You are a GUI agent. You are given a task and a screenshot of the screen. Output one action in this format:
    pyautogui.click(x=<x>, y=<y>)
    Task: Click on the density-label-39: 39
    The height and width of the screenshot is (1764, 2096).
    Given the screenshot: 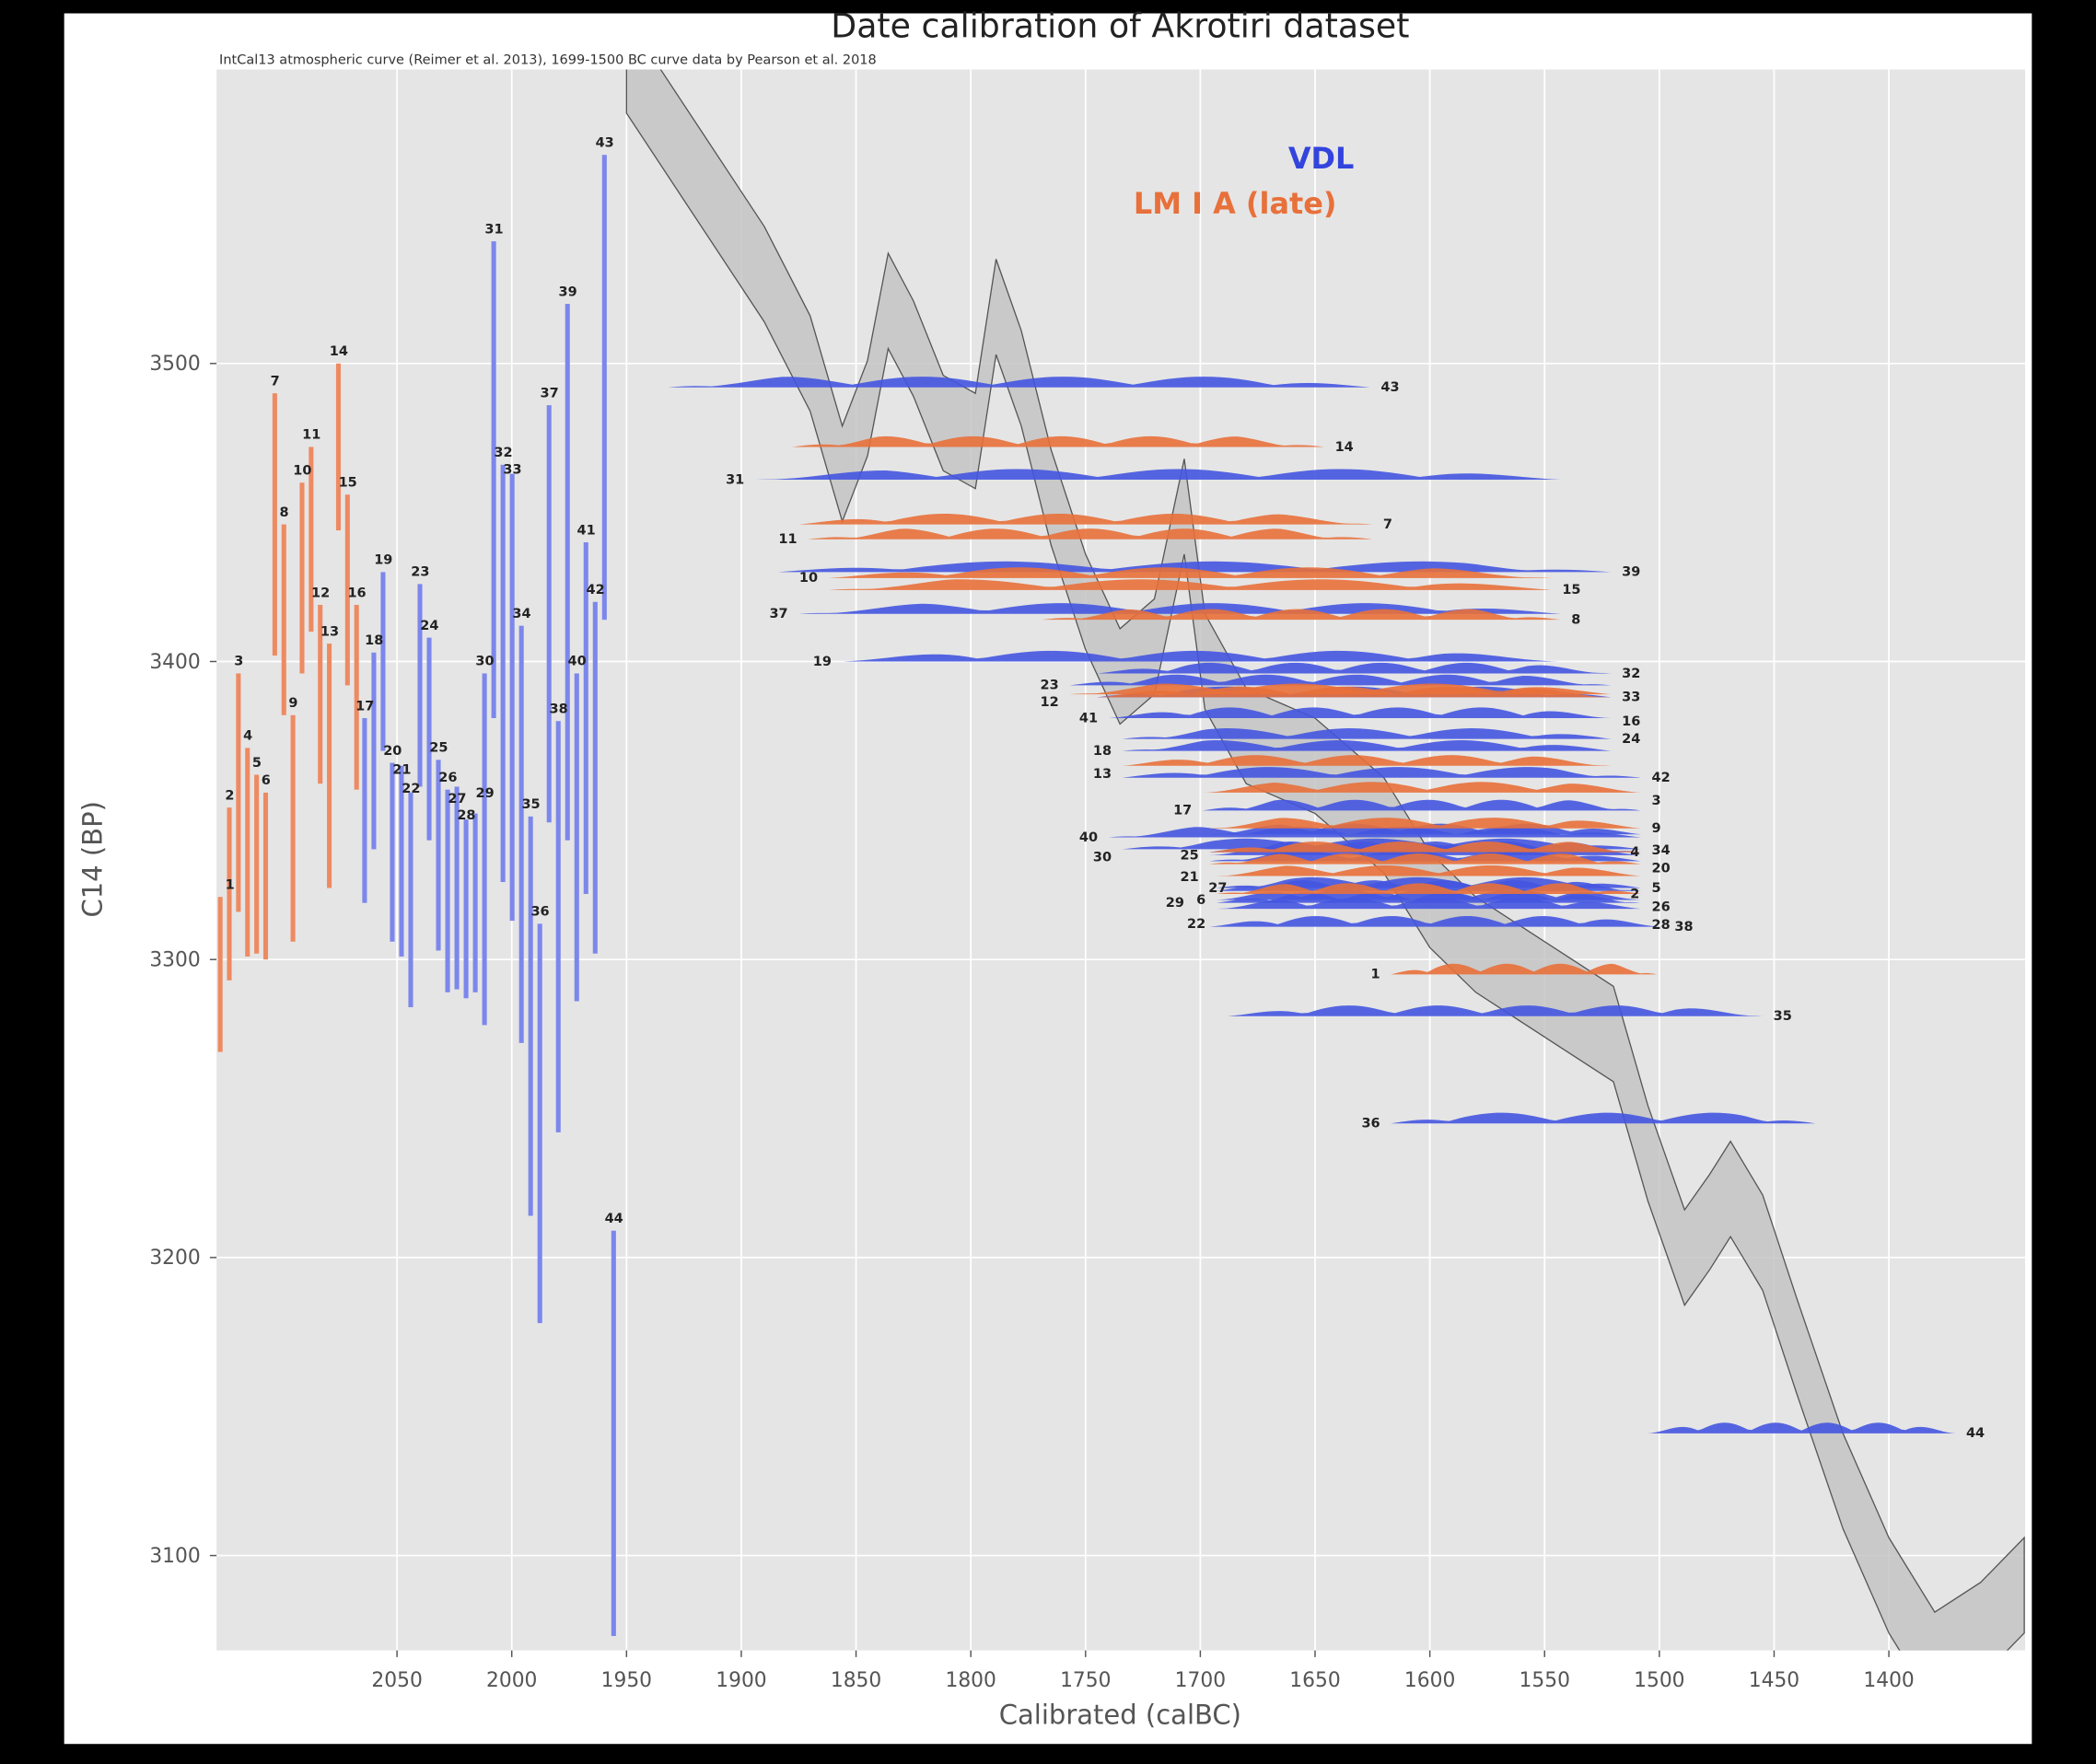 What is the action you would take?
    pyautogui.click(x=1631, y=572)
    